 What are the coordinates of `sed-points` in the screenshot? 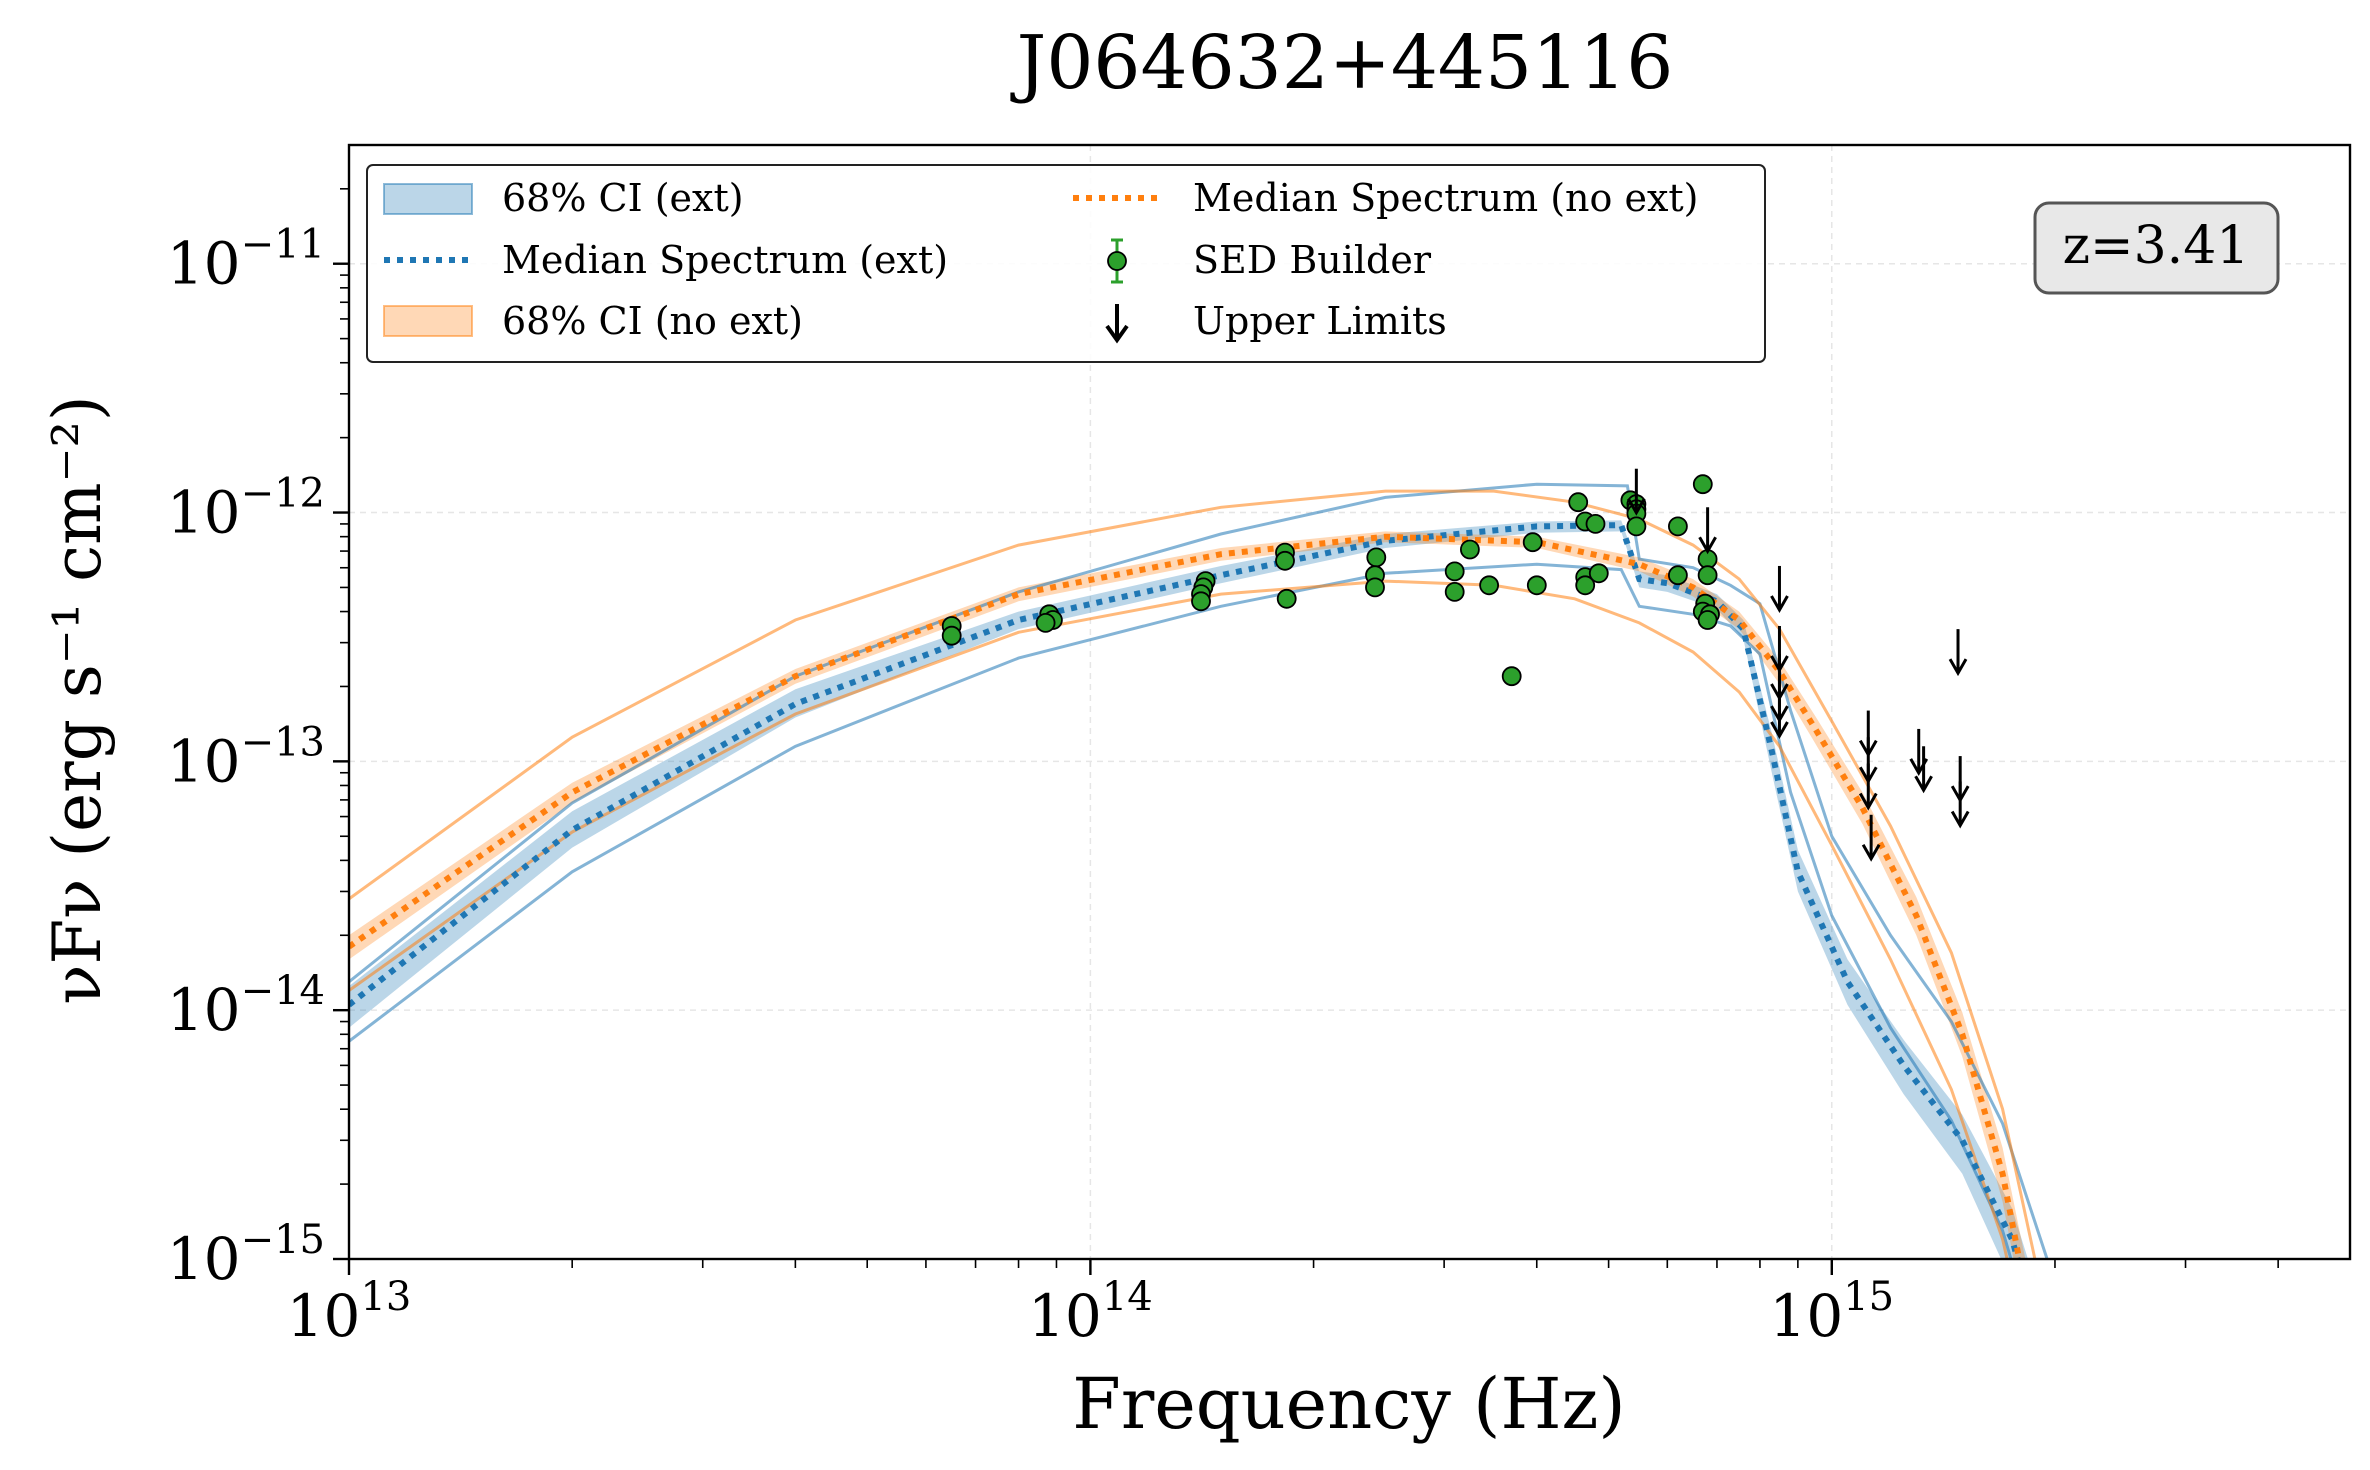 It's located at (1330, 580).